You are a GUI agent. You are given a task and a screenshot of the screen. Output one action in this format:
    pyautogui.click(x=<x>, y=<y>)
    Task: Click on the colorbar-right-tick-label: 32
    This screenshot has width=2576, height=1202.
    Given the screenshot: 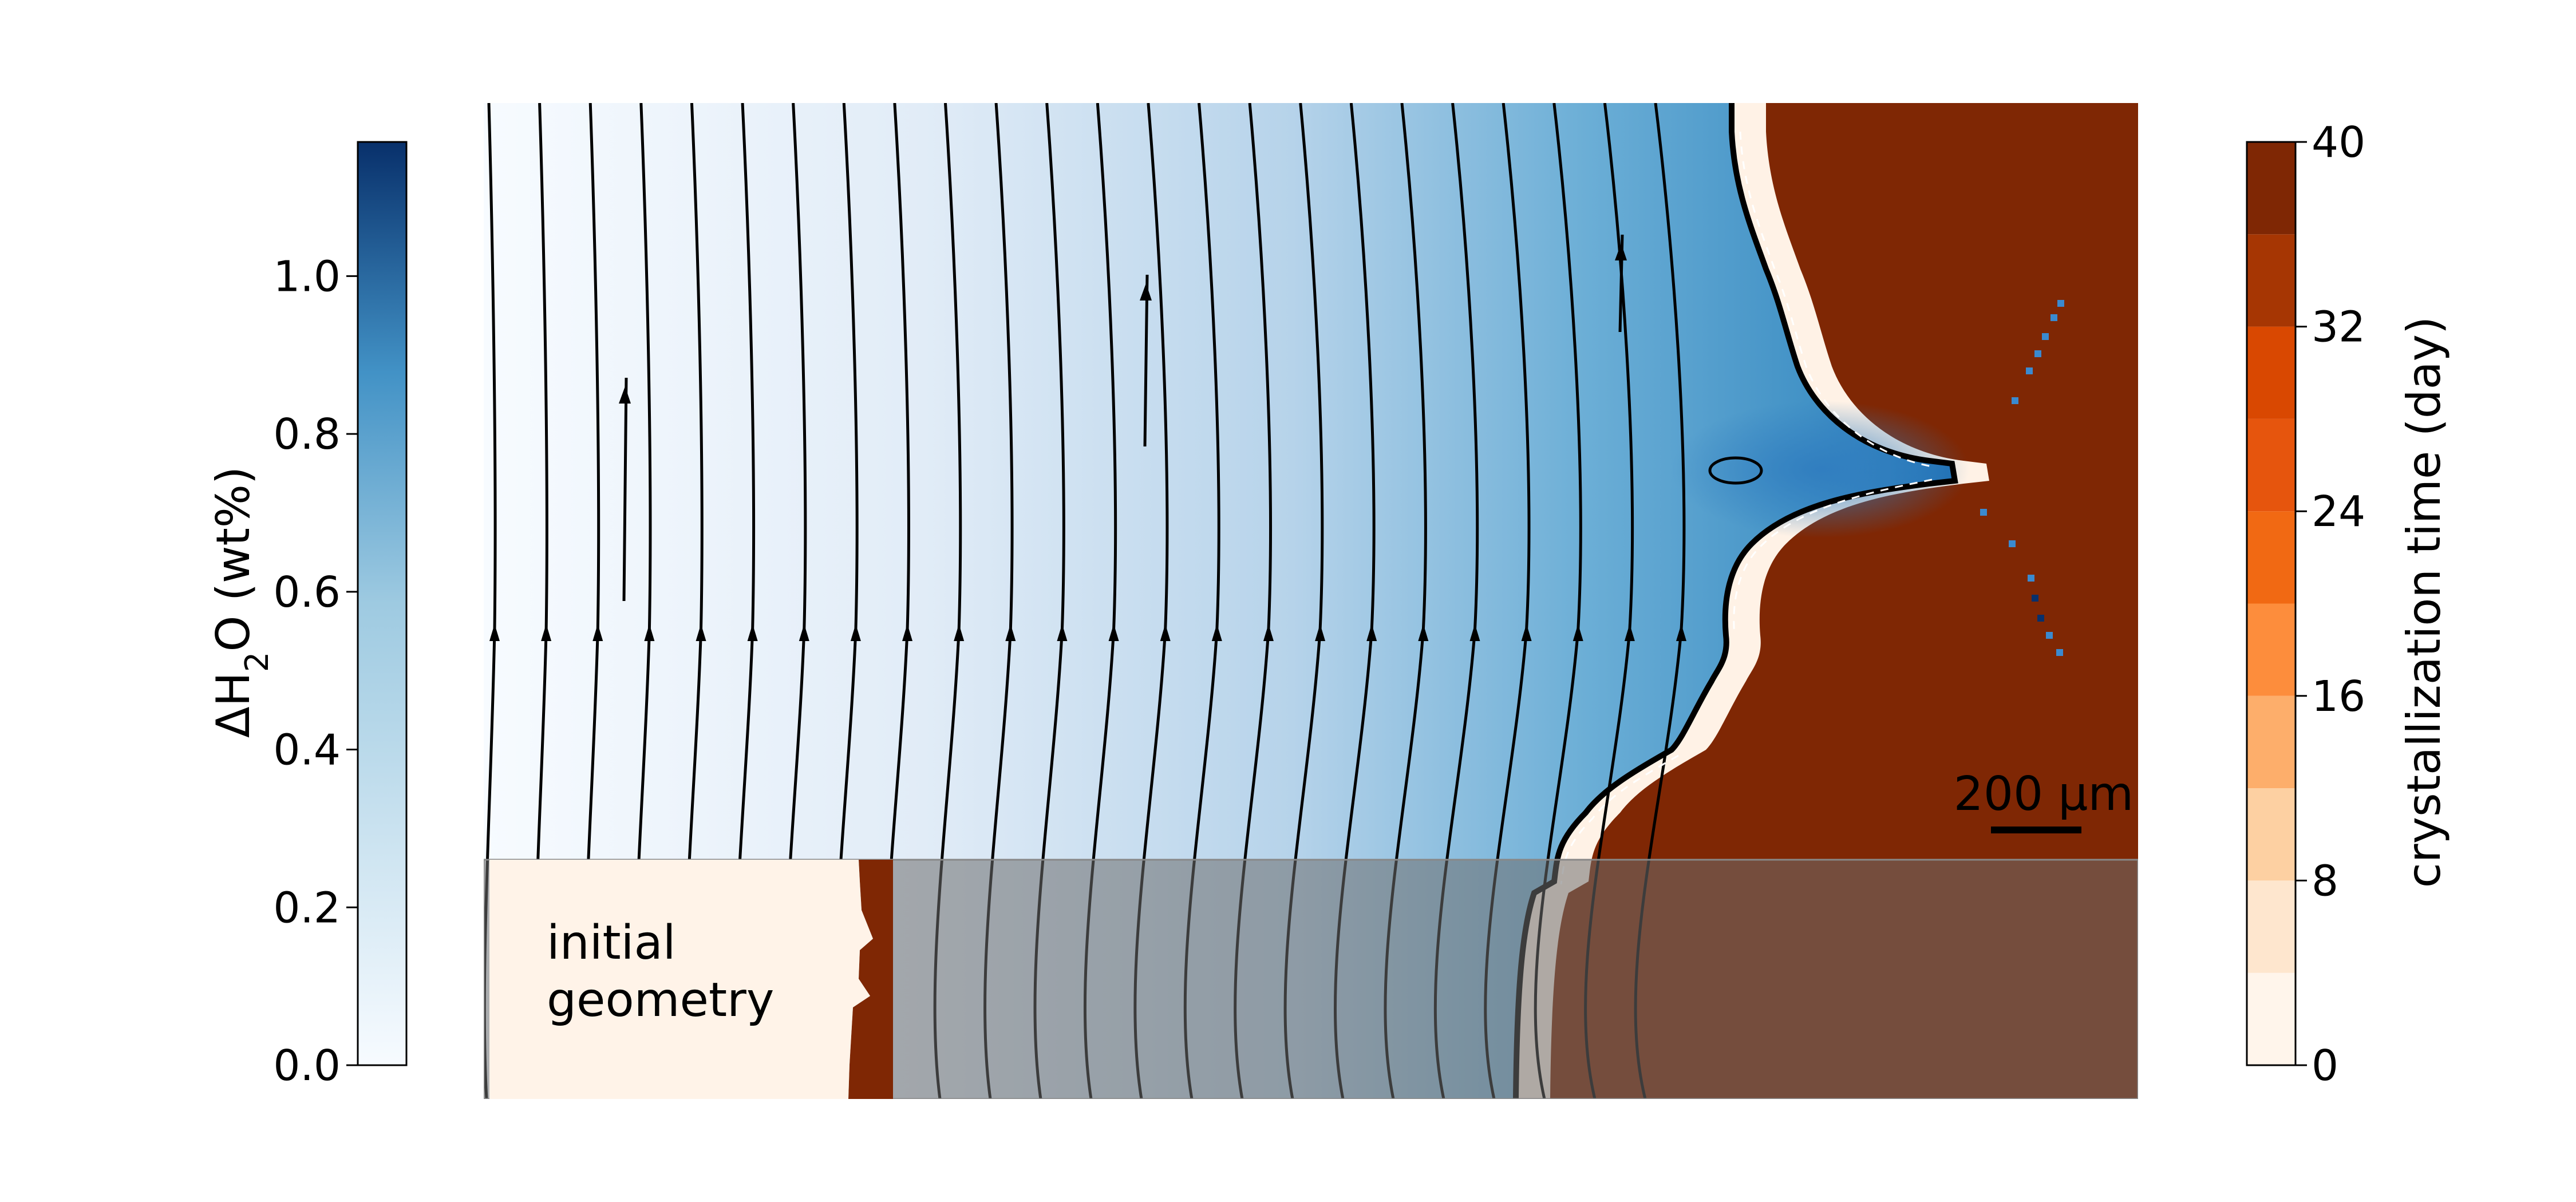 What is the action you would take?
    pyautogui.click(x=2338, y=328)
    